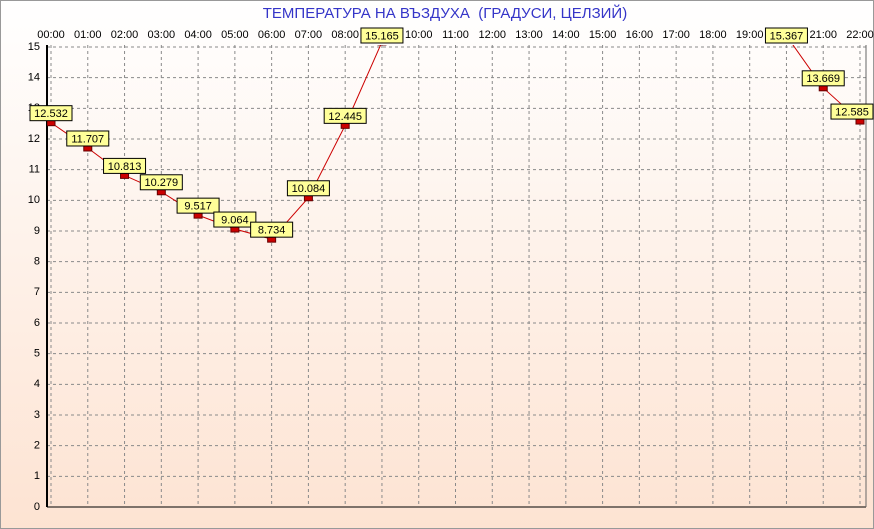  What do you see at coordinates (37, 262) in the screenshot?
I see `y-tick-label: 8` at bounding box center [37, 262].